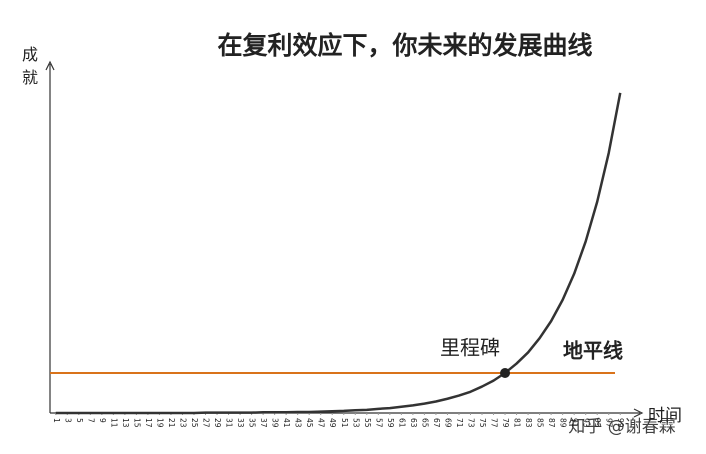  Describe the element at coordinates (638, 413) in the screenshot. I see `x-axis-arrow` at that location.